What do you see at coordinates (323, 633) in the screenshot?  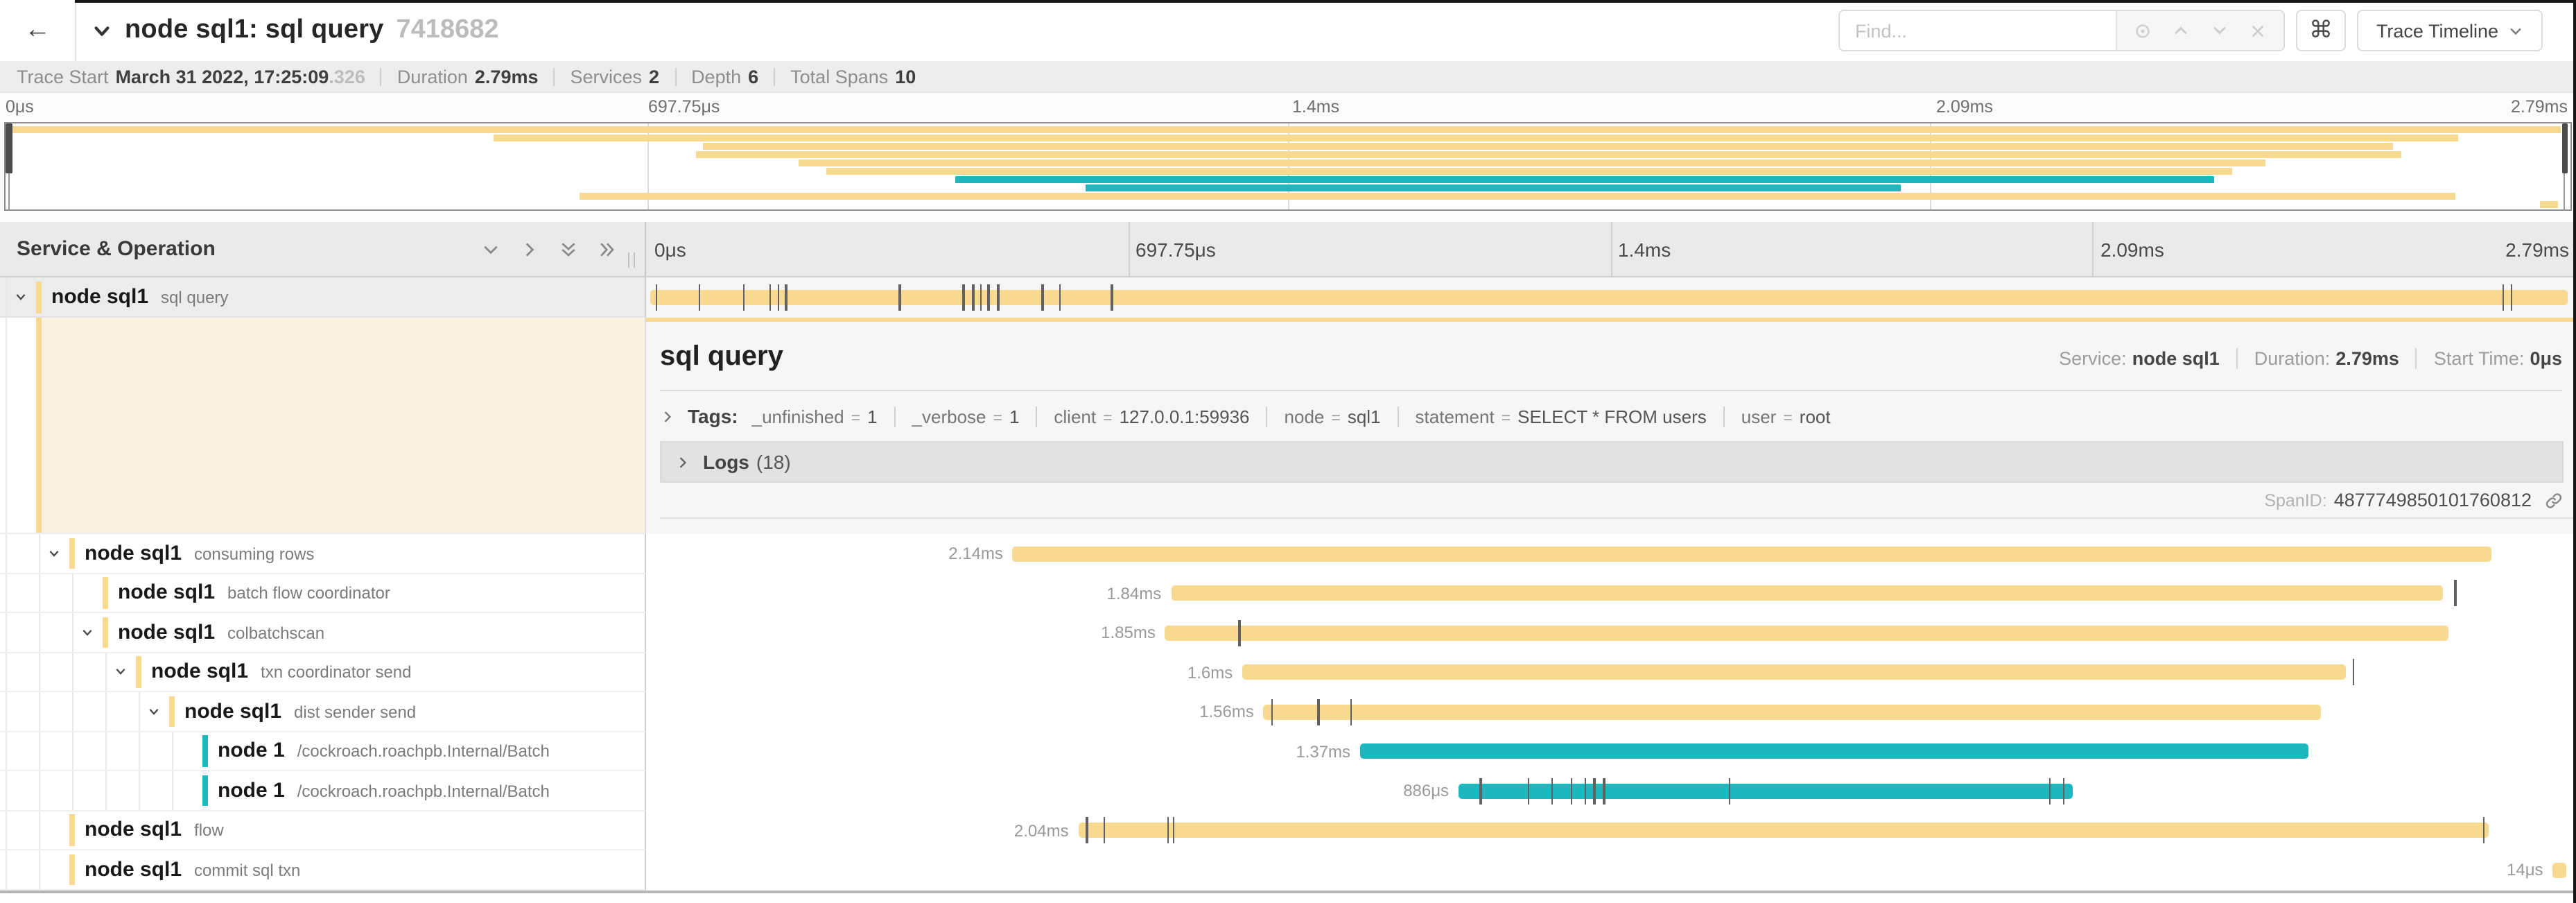 I see `span-tree-cell: node sql1 colbatchscan` at bounding box center [323, 633].